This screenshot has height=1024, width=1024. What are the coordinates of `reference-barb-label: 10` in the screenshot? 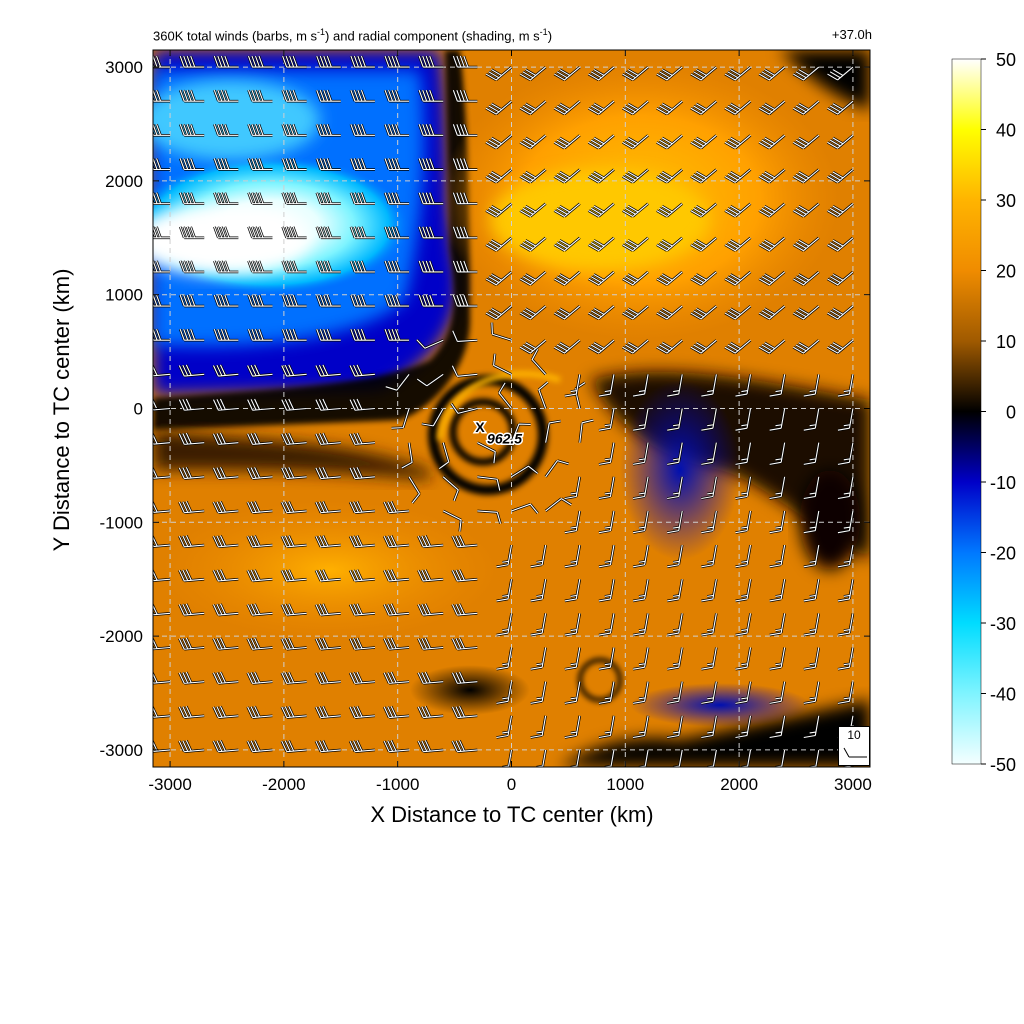 It's located at (854, 735).